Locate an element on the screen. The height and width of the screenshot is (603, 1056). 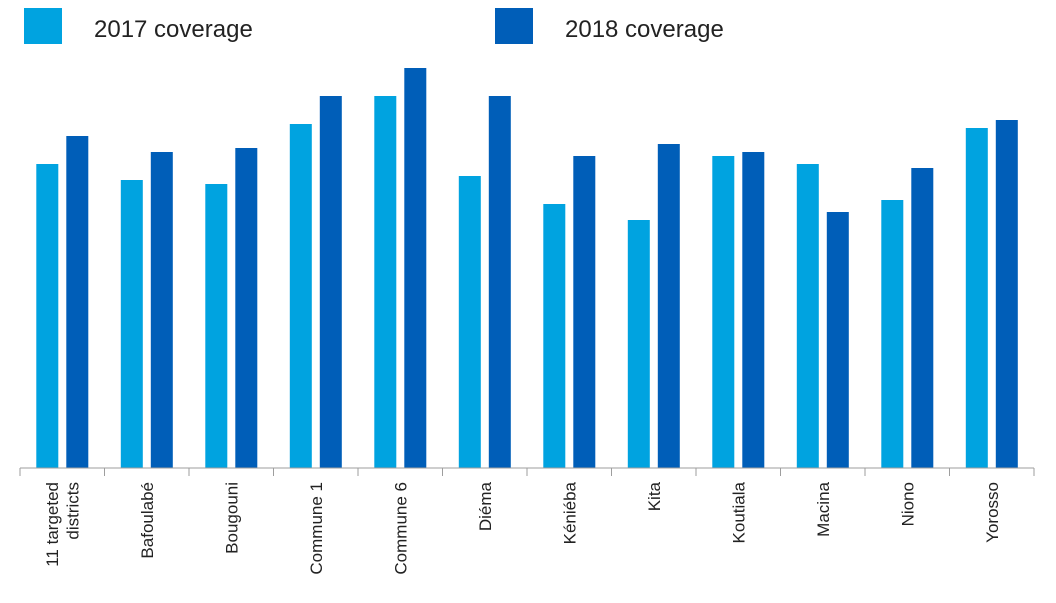
legend: 2017 coverage 2018 coverage is located at coordinates (374, 26).